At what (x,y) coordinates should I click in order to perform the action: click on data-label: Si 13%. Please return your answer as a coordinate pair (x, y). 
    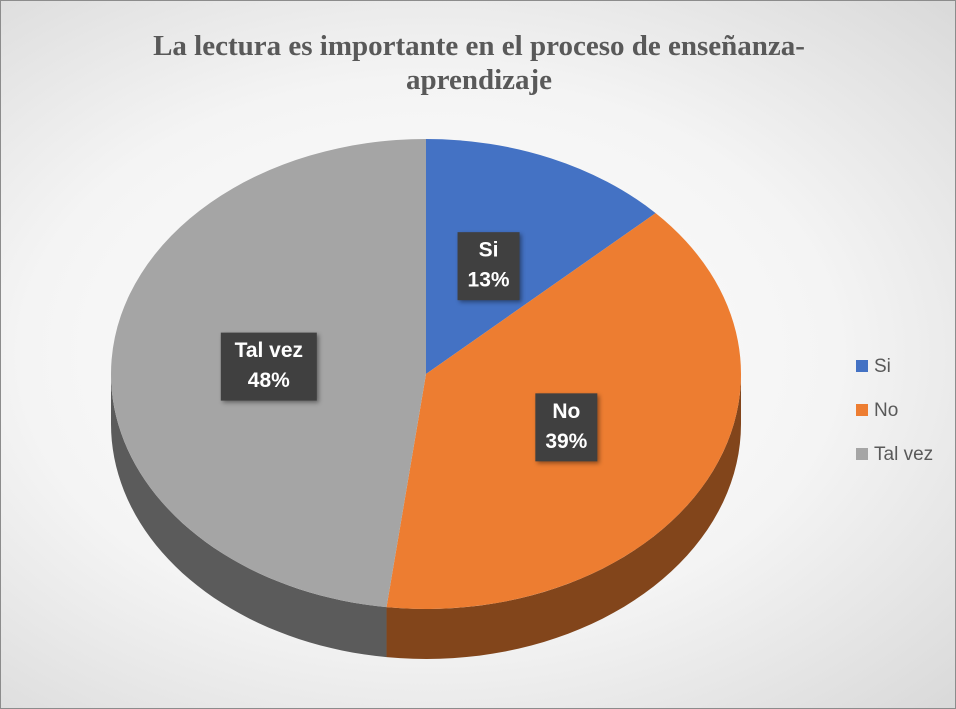
    Looking at the image, I should click on (488, 266).